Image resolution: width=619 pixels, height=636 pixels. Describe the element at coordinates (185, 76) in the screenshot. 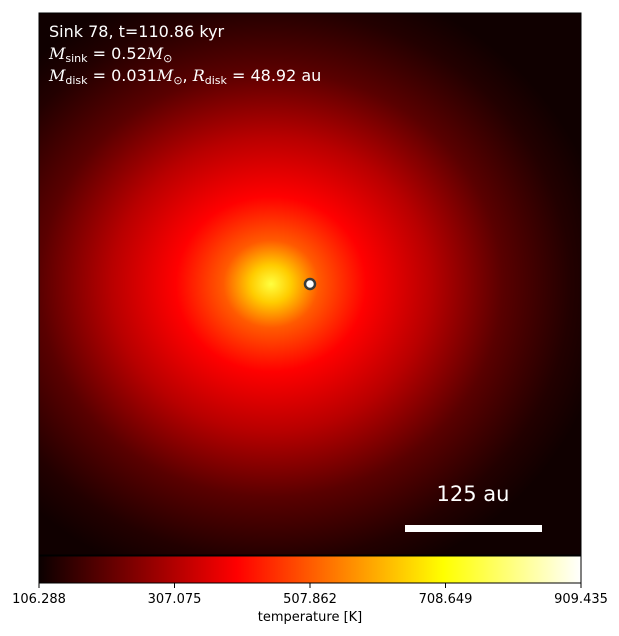

I see `title-line-3: Mdisk = 0.031M⊙, Rdisk = 48.92 au` at that location.